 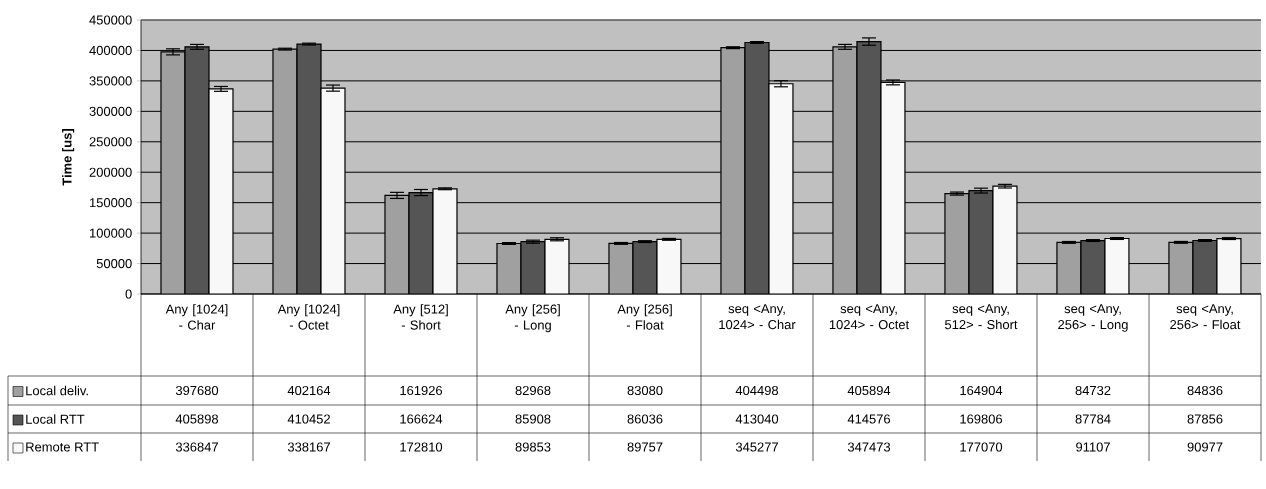 What do you see at coordinates (1093, 419) in the screenshot?
I see `data-label: 87784` at bounding box center [1093, 419].